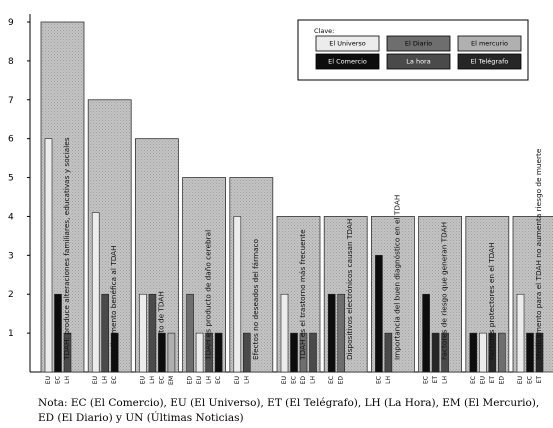 This screenshot has height=428, width=553. Describe the element at coordinates (11, 179) in the screenshot. I see `y-tick-label-5: 5` at that location.